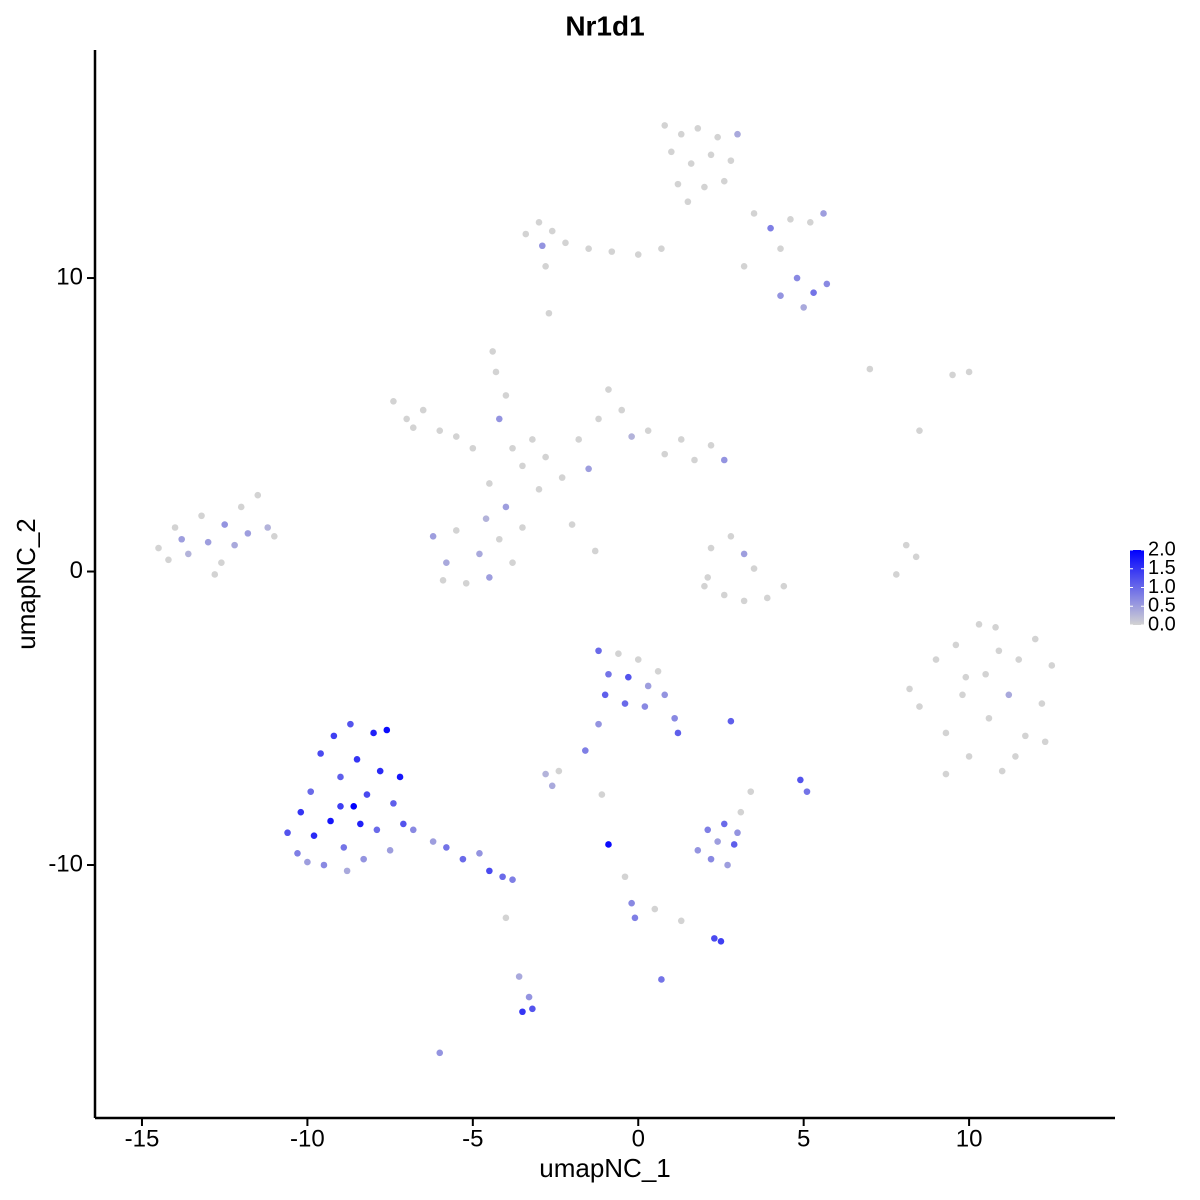 The image size is (1200, 1200). What do you see at coordinates (605, 1168) in the screenshot?
I see `x-axis-label: umapNC_1` at bounding box center [605, 1168].